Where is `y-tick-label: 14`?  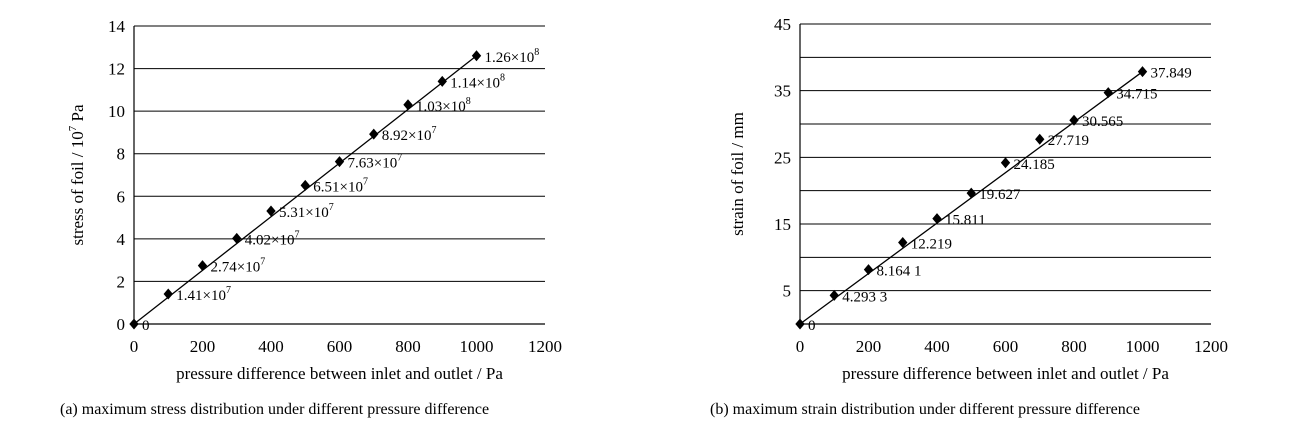 y-tick-label: 14 is located at coordinates (117, 26).